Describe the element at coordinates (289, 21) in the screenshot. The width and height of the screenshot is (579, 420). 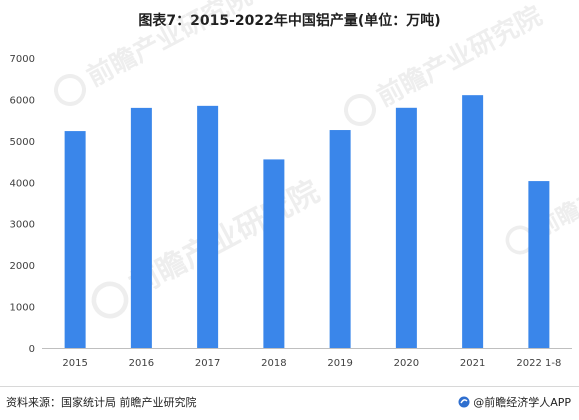
I see `chart-title: 图表7：2015-2022年中国铝产量(单位：万吨)` at that location.